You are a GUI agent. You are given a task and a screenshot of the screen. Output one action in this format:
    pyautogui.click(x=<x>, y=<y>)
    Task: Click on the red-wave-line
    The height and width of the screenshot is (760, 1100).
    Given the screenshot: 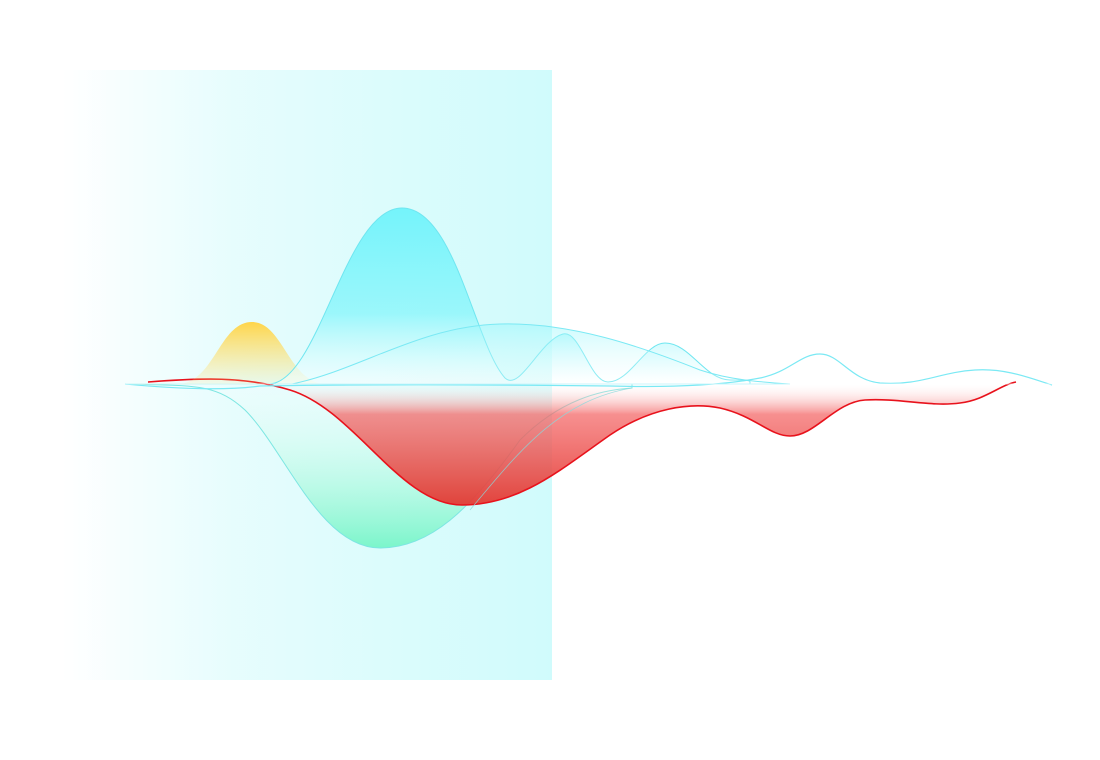 What is the action you would take?
    pyautogui.click(x=582, y=442)
    